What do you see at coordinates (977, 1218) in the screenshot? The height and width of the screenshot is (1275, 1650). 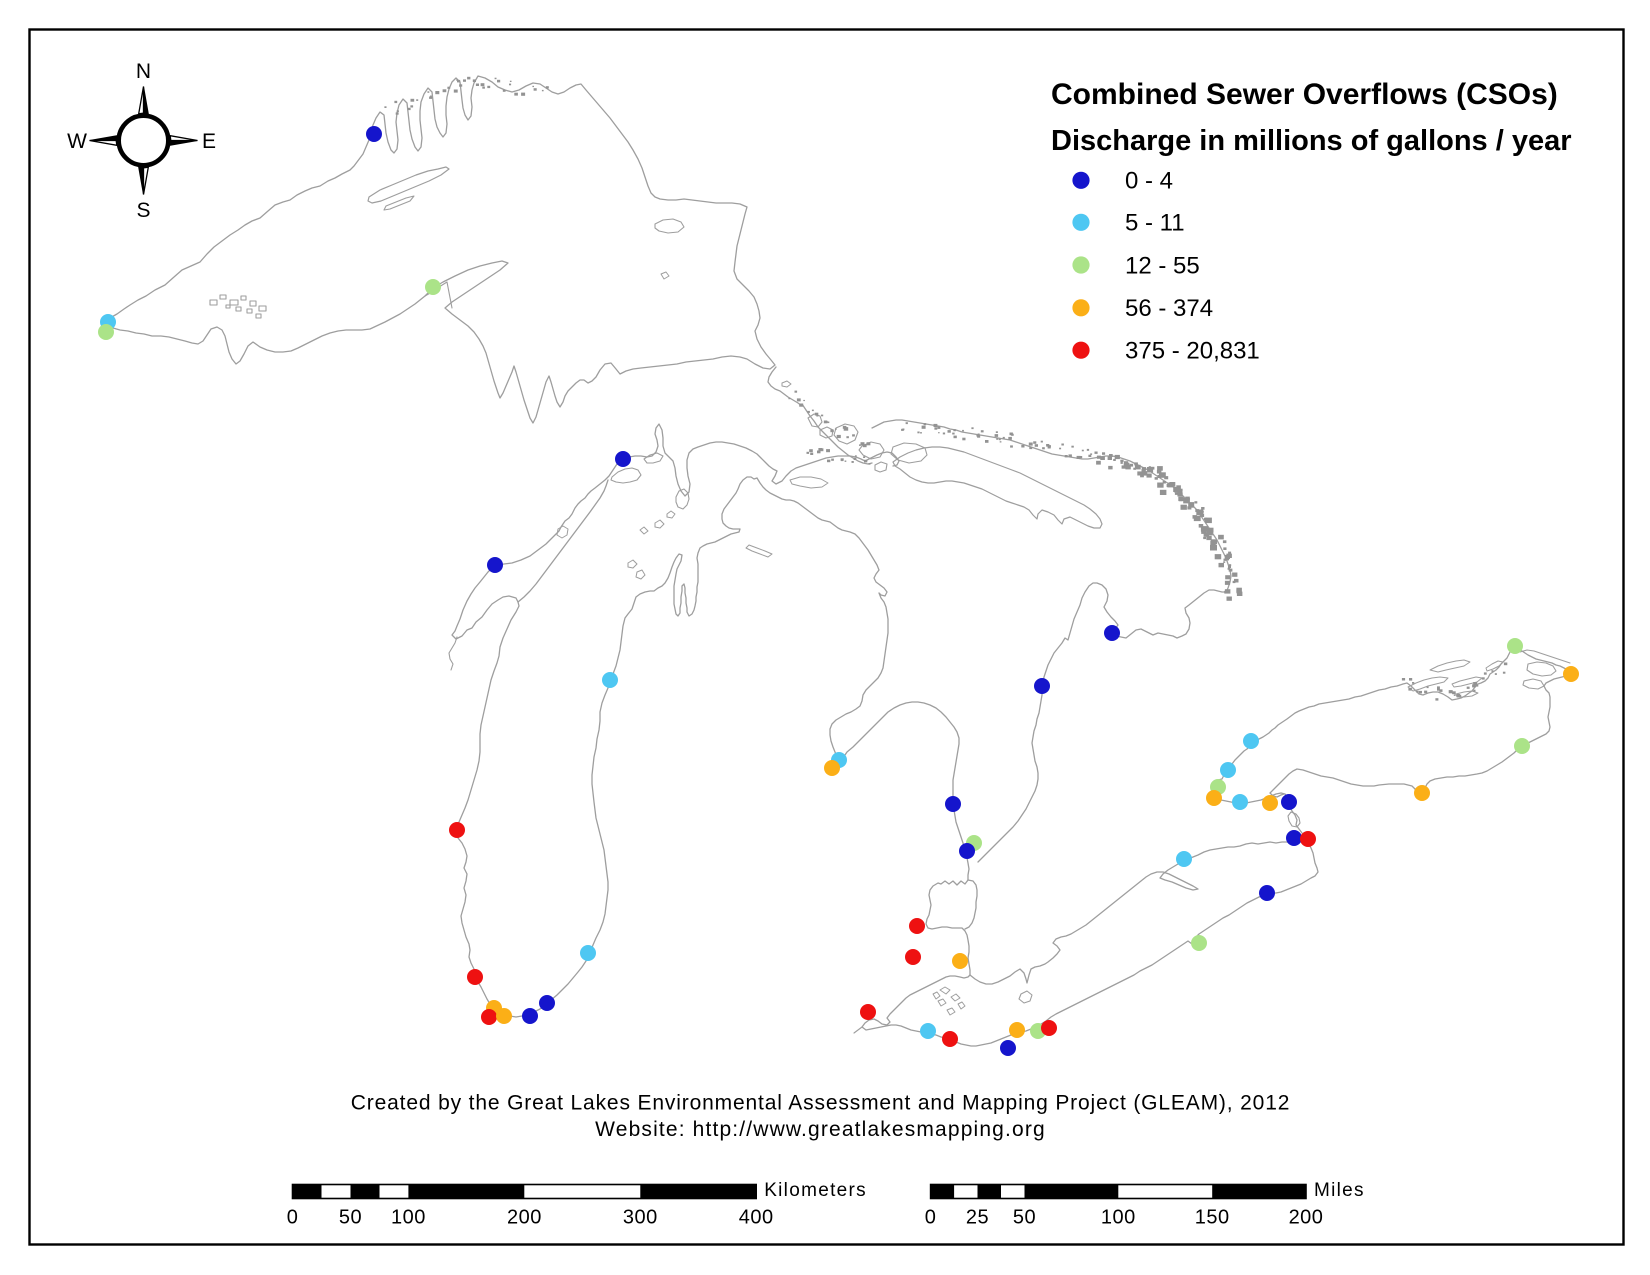 I see `svg-text: 25` at bounding box center [977, 1218].